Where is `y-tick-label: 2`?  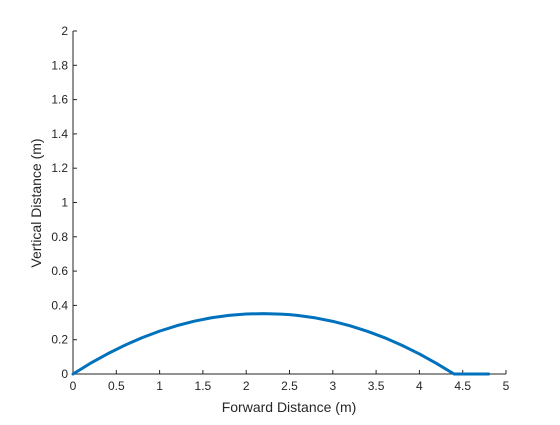 y-tick-label: 2 is located at coordinates (64, 31).